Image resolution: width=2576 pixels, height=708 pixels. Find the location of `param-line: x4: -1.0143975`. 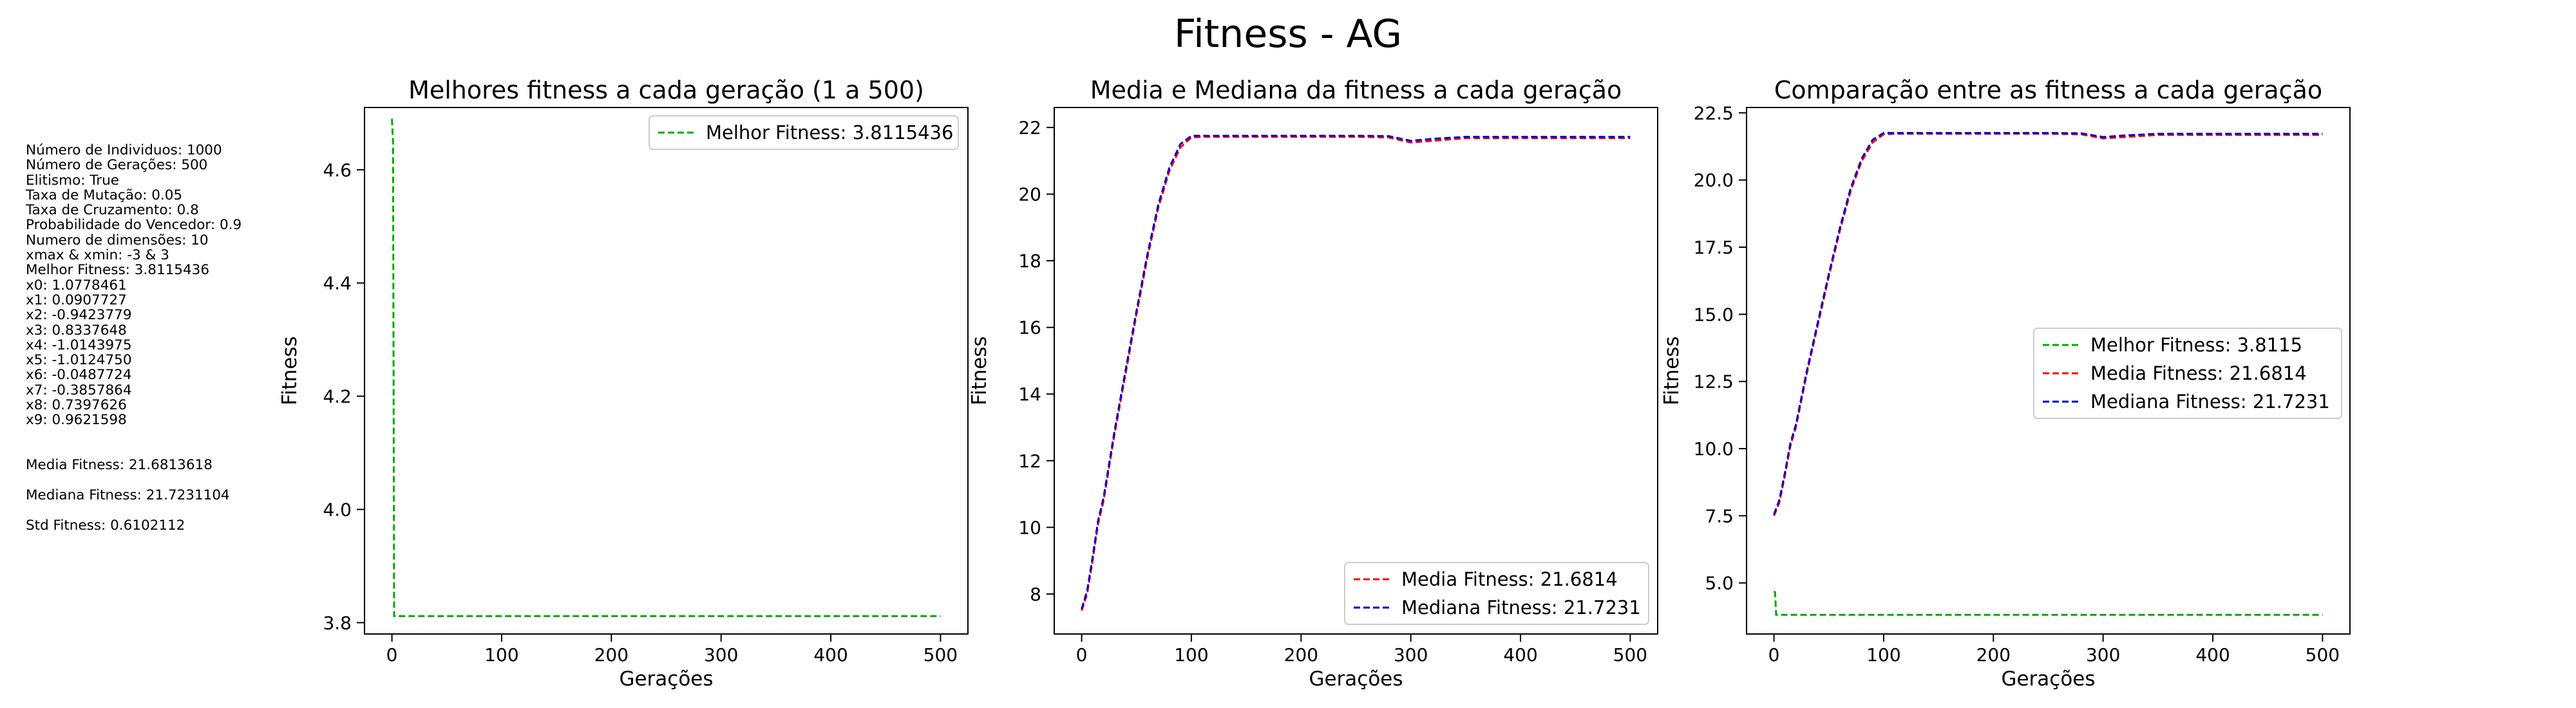

param-line: x4: -1.0143975 is located at coordinates (79, 345).